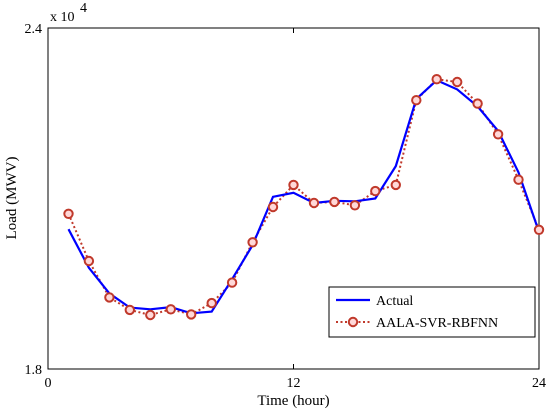 The image size is (550, 410). Describe the element at coordinates (294, 383) in the screenshot. I see `x-tick-label-12: 12` at that location.